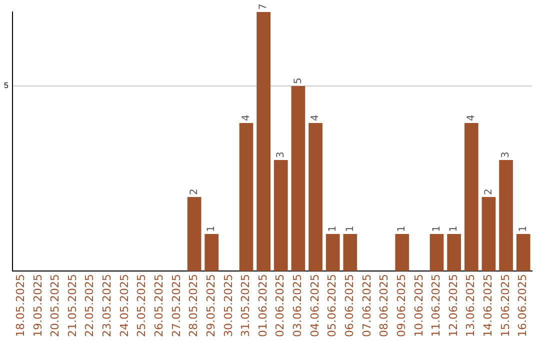 This screenshot has width=540, height=340. What do you see at coordinates (401, 306) in the screenshot?
I see `x-tick-label: 09.06.2025` at bounding box center [401, 306].